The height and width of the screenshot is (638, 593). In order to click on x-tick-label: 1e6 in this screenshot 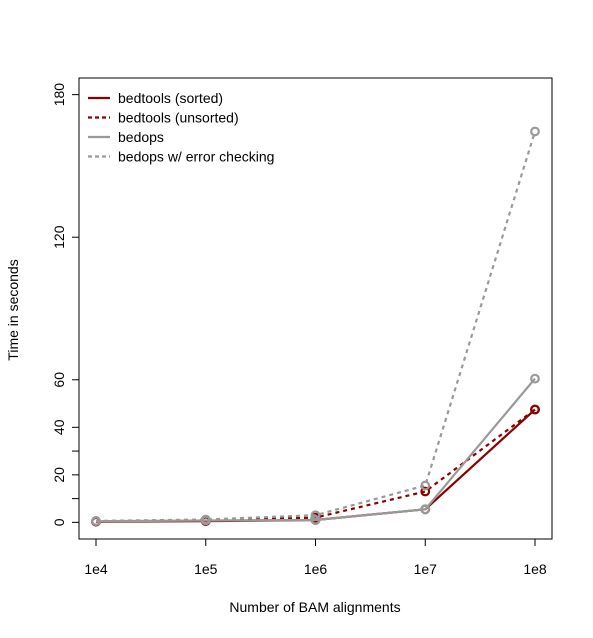, I will do `click(316, 569)`.